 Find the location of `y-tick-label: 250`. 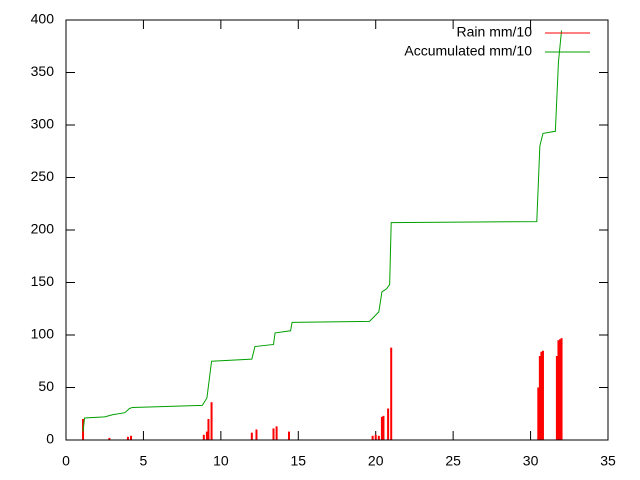

y-tick-label: 250 is located at coordinates (43, 176).